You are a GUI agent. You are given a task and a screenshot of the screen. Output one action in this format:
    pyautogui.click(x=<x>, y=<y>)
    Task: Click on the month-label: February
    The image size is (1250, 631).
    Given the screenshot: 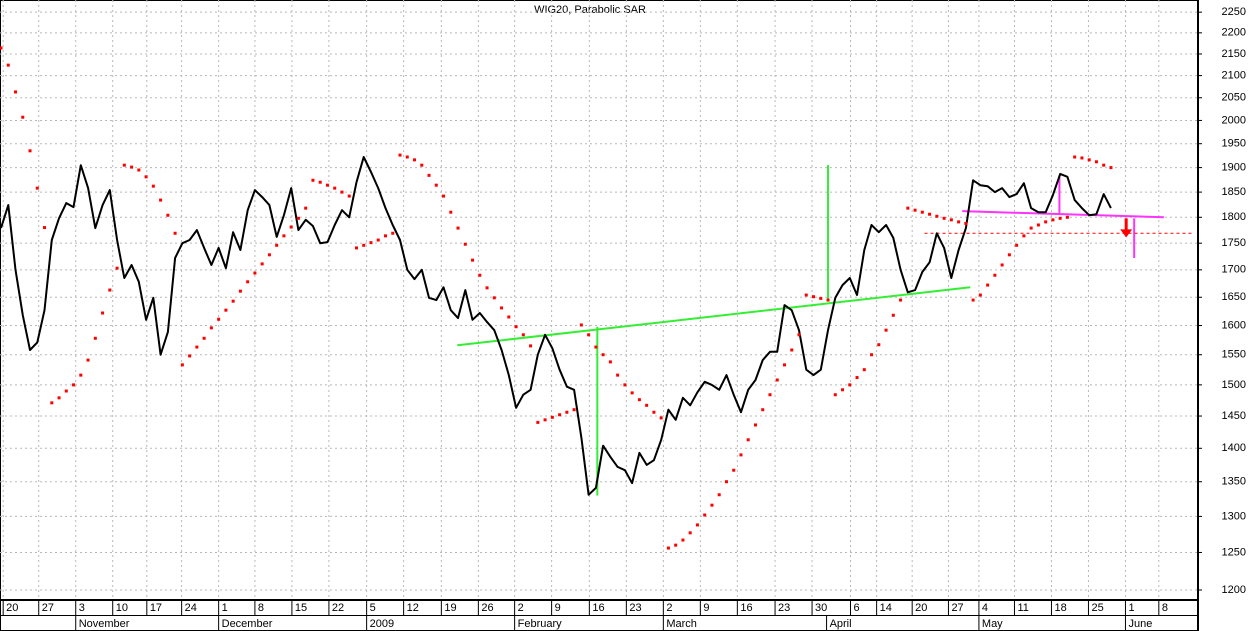 What is the action you would take?
    pyautogui.click(x=540, y=624)
    